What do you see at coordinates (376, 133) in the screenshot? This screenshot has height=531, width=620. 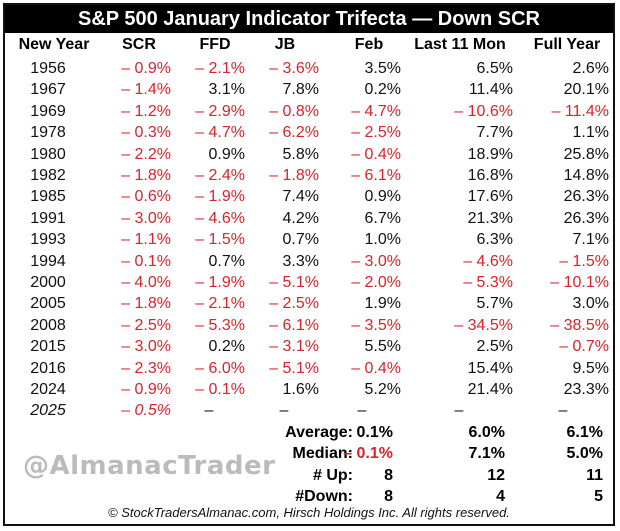 I see `table-cell-feb: – 2.5%` at bounding box center [376, 133].